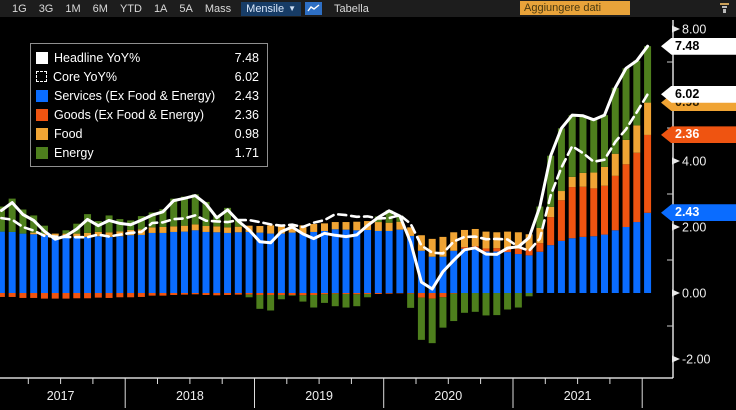 This screenshot has width=736, height=410. I want to click on legend-label: Services (Ex Food & Energy), so click(135, 95).